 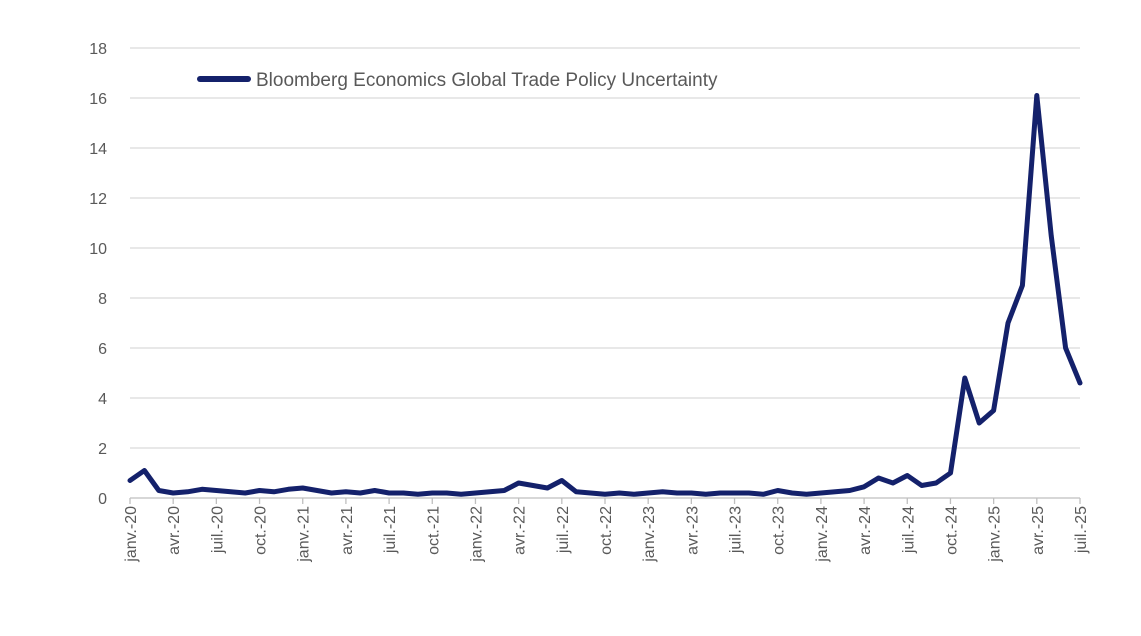 I want to click on y-tick-label: 2, so click(x=102, y=449).